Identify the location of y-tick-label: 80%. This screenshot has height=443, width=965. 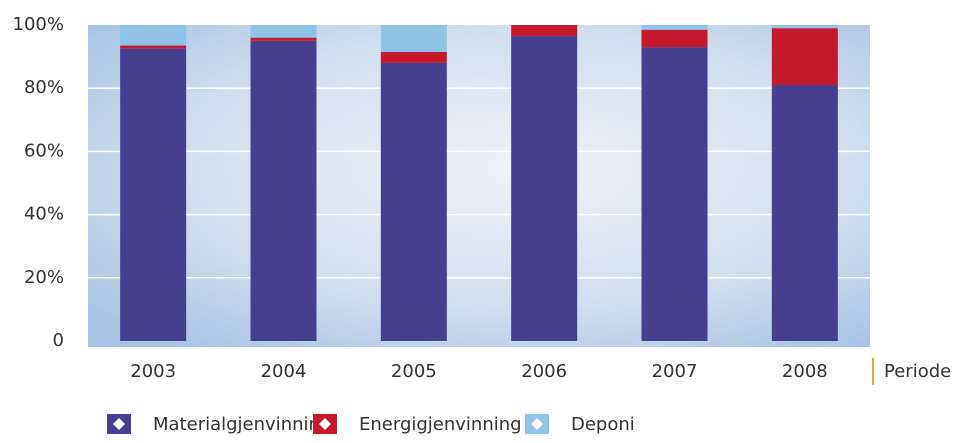
(44, 87).